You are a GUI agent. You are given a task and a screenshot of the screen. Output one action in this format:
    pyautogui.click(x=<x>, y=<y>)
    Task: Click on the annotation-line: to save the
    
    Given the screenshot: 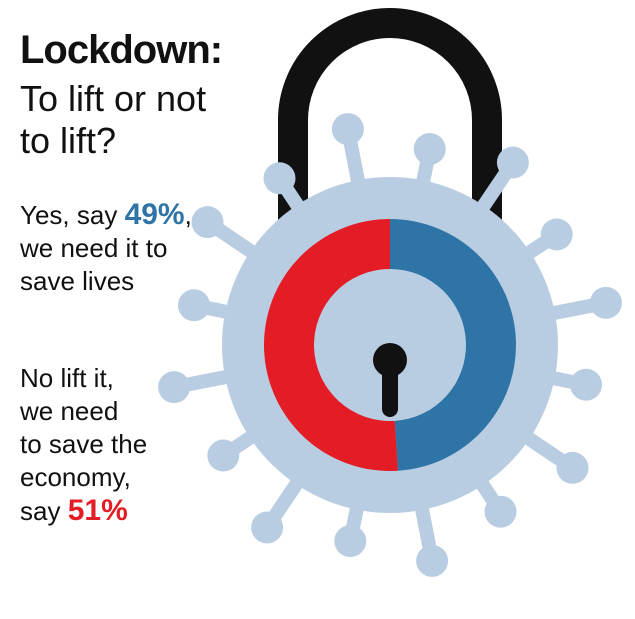 What is the action you would take?
    pyautogui.click(x=84, y=444)
    